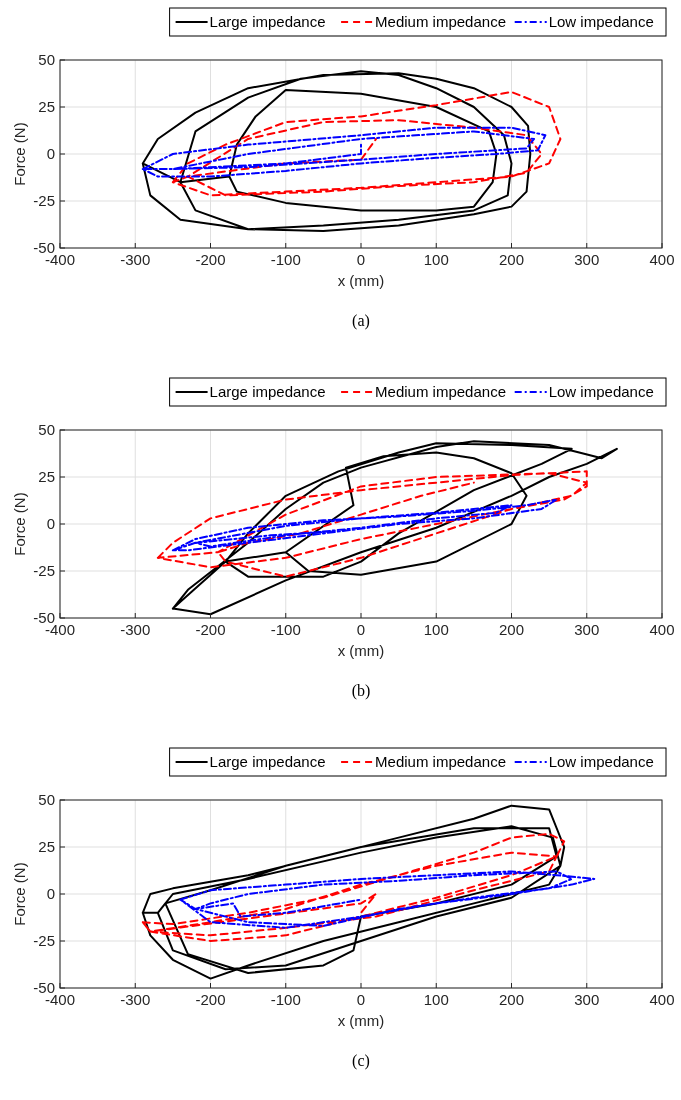 The height and width of the screenshot is (1100, 681). I want to click on text: (b), so click(361, 691).